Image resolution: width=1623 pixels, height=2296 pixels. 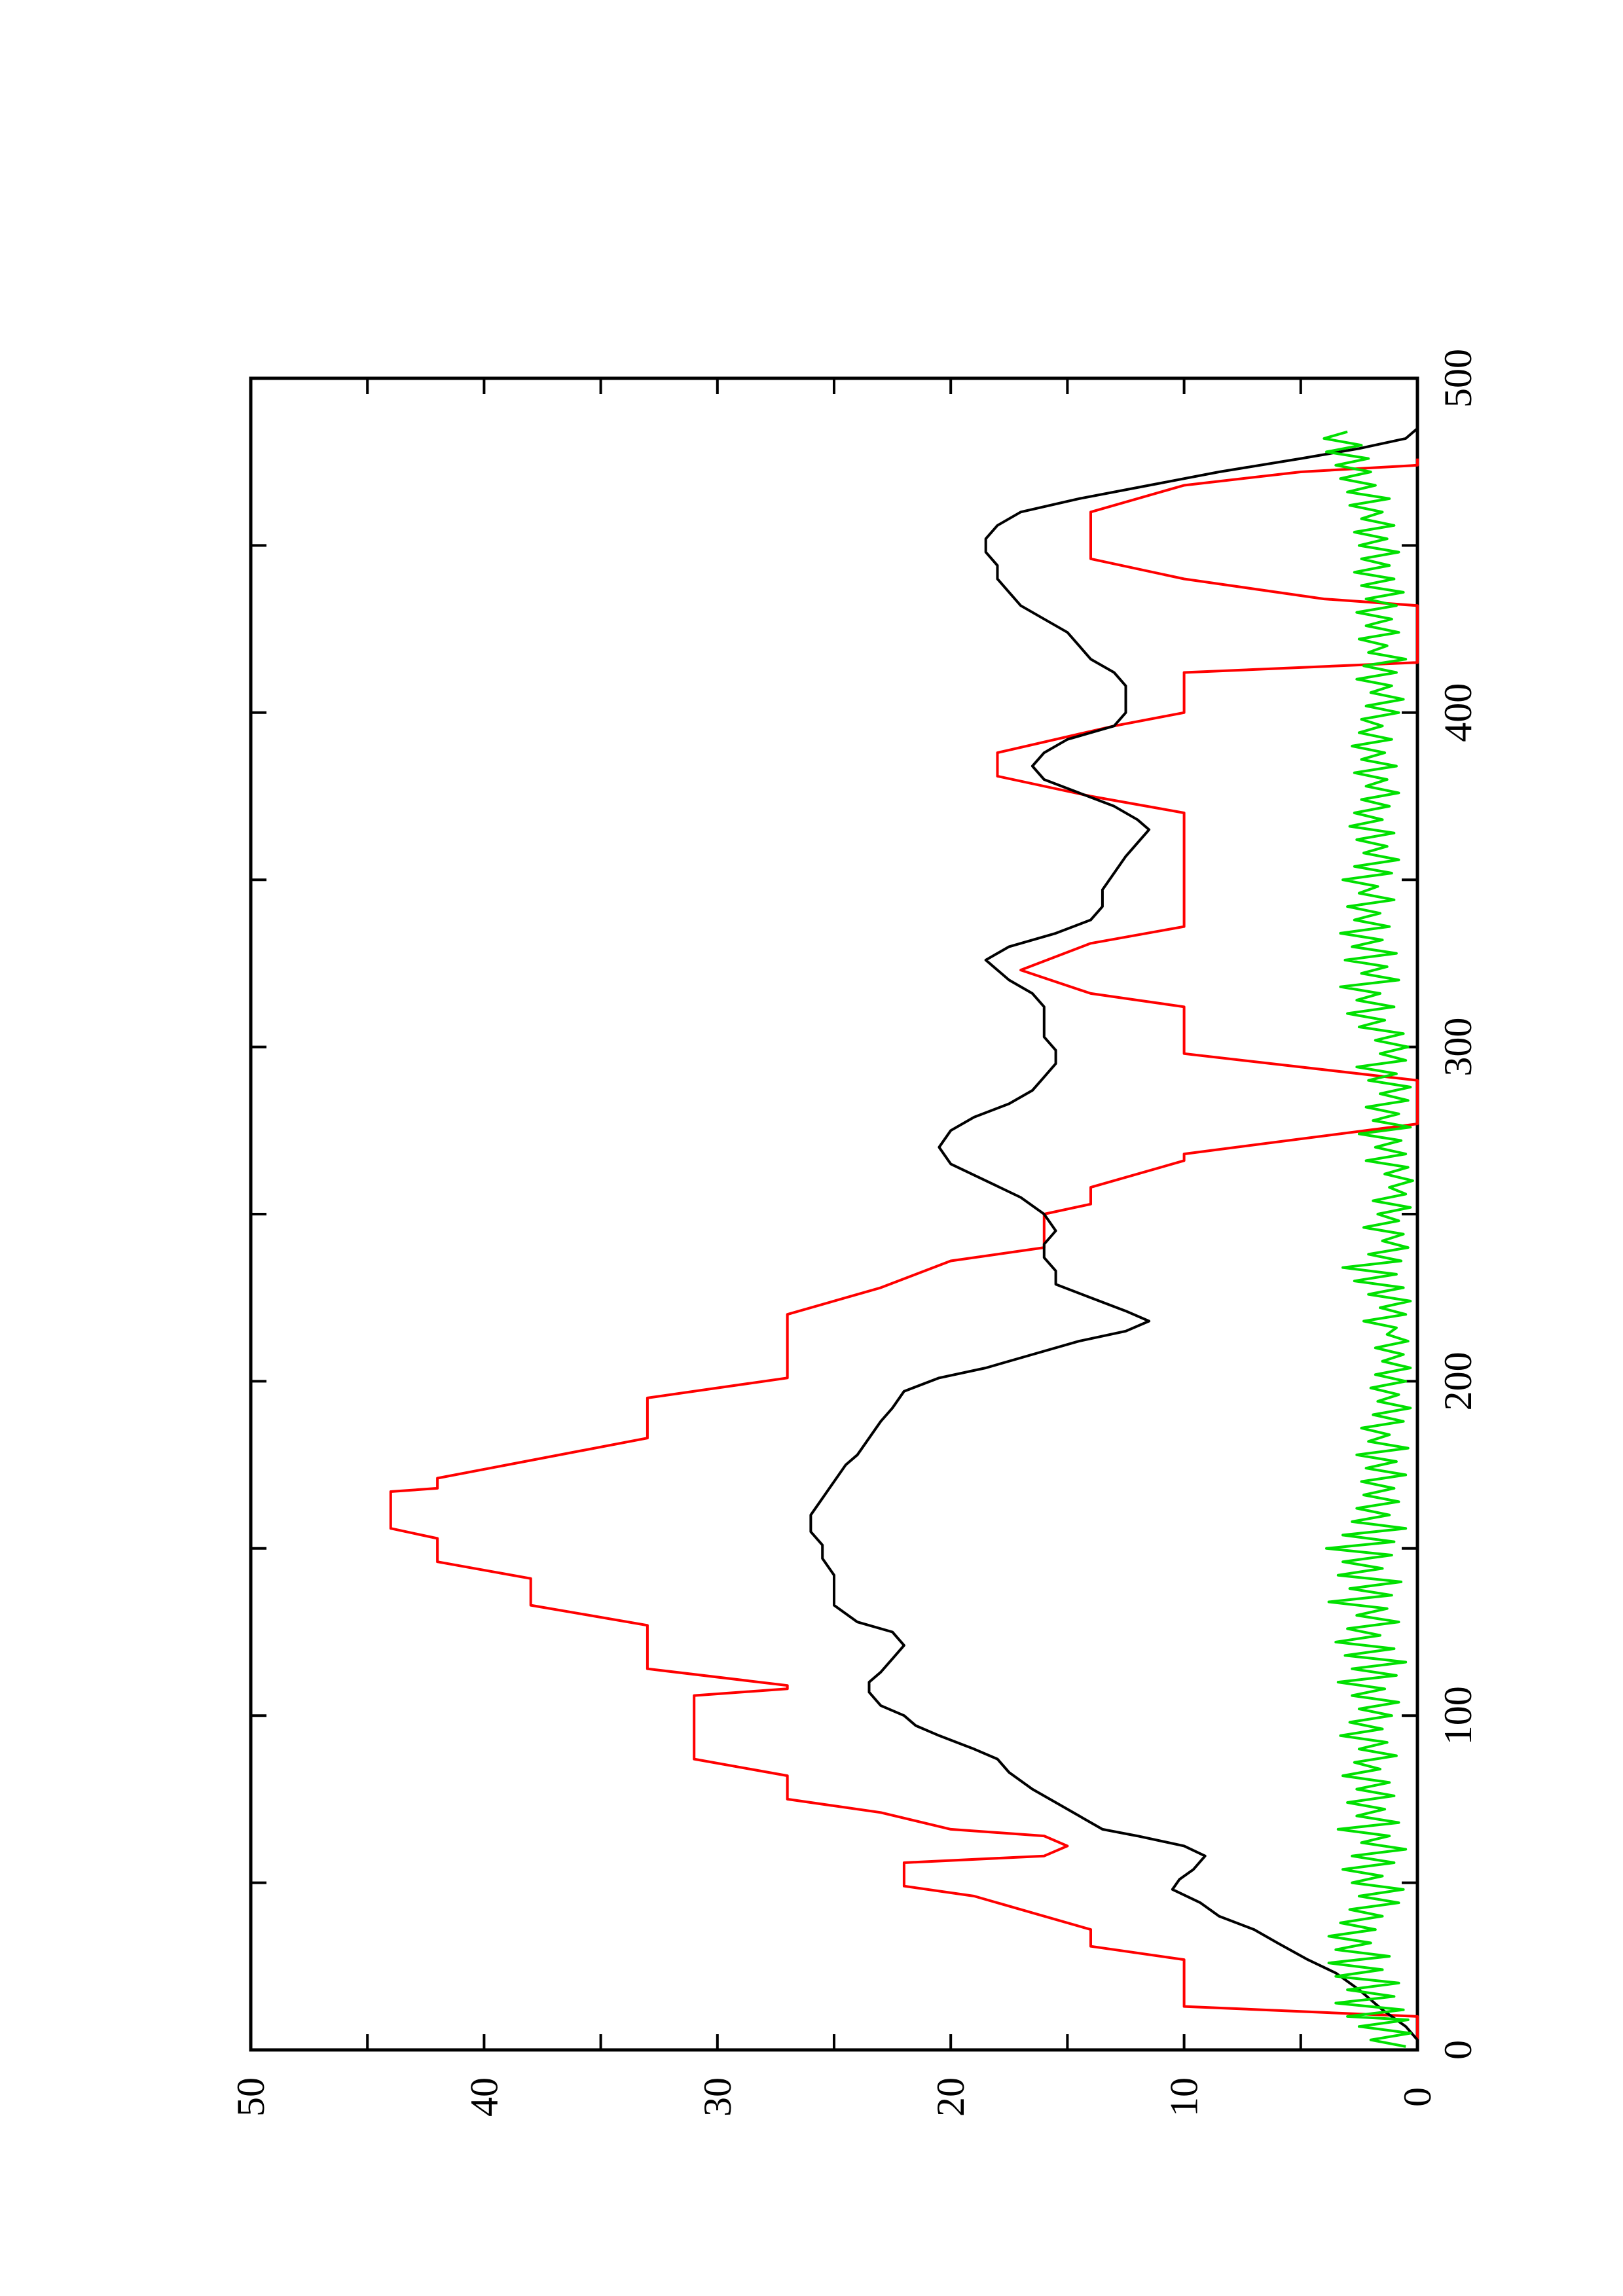 What do you see at coordinates (1458, 1715) in the screenshot?
I see `x-tick-label: 100` at bounding box center [1458, 1715].